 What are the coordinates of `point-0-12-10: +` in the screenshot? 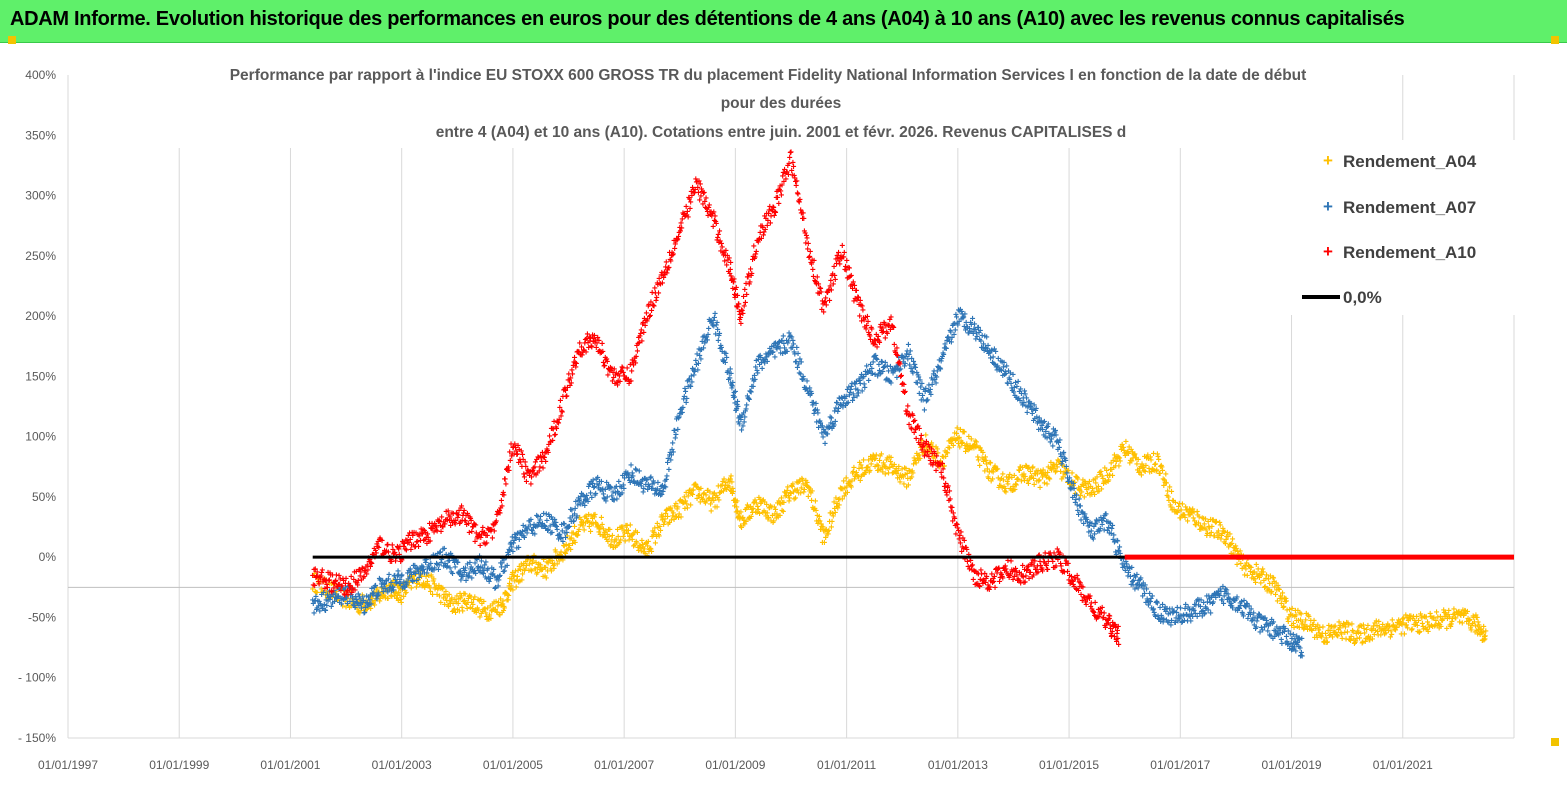 It's located at (519, 567).